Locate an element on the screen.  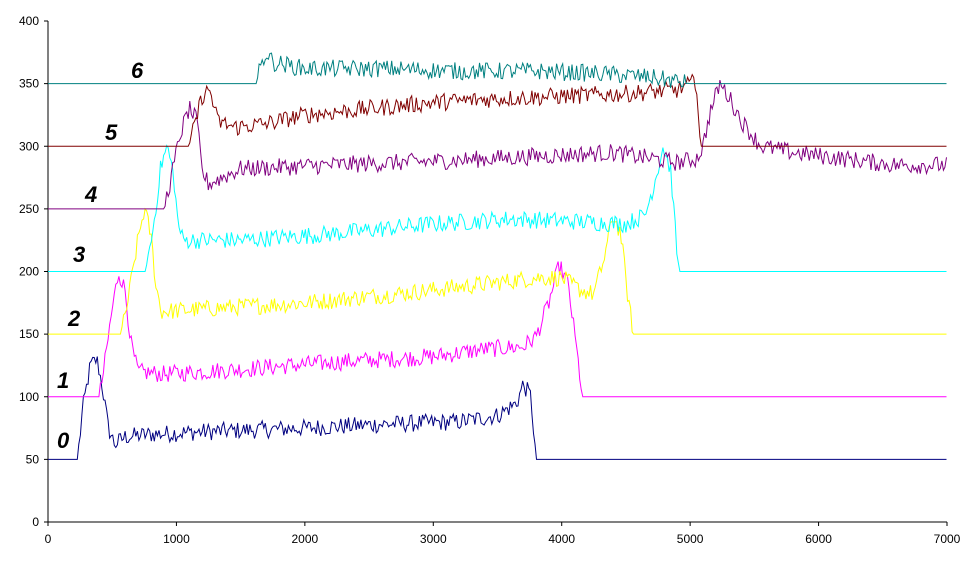
y-axis-ticks: 0 50 100 150 200 250 300 350 400 is located at coordinates (33, 271).